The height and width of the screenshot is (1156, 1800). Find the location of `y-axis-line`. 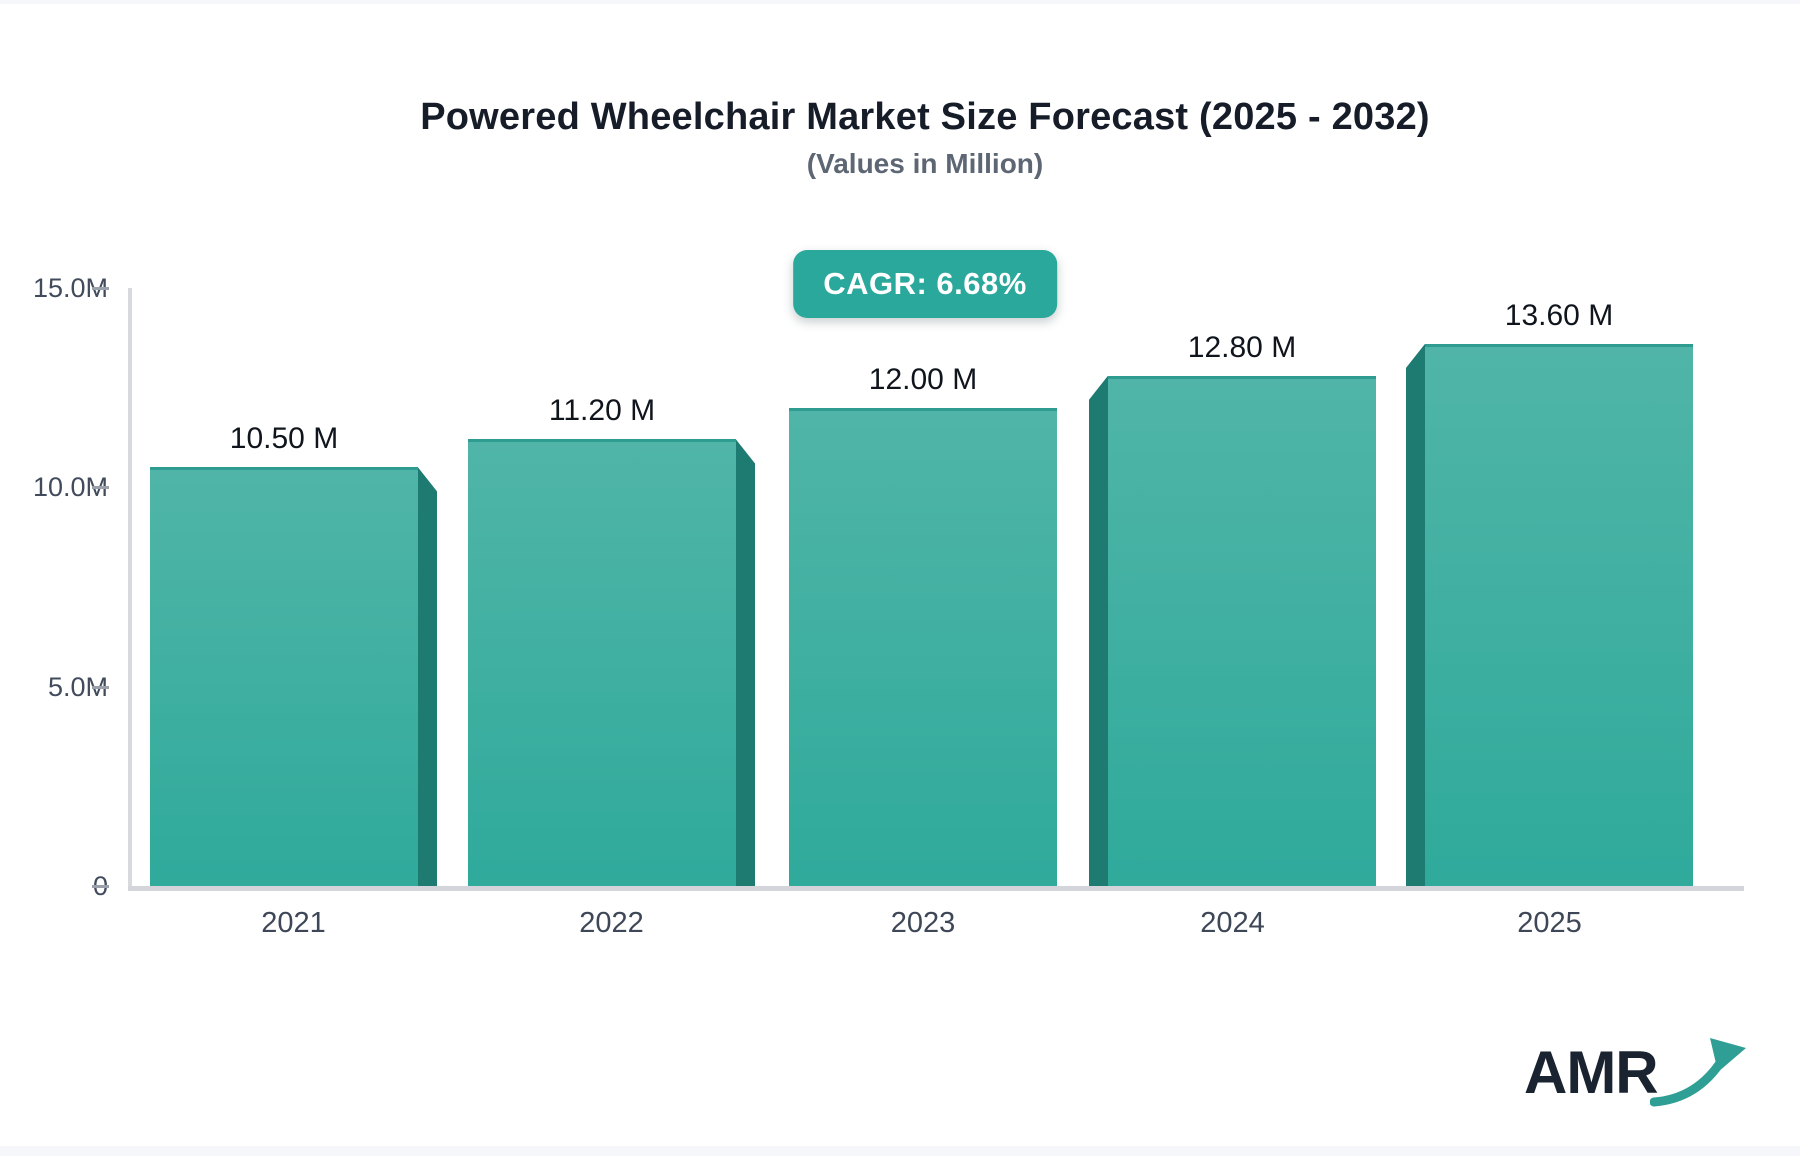

y-axis-line is located at coordinates (130, 588).